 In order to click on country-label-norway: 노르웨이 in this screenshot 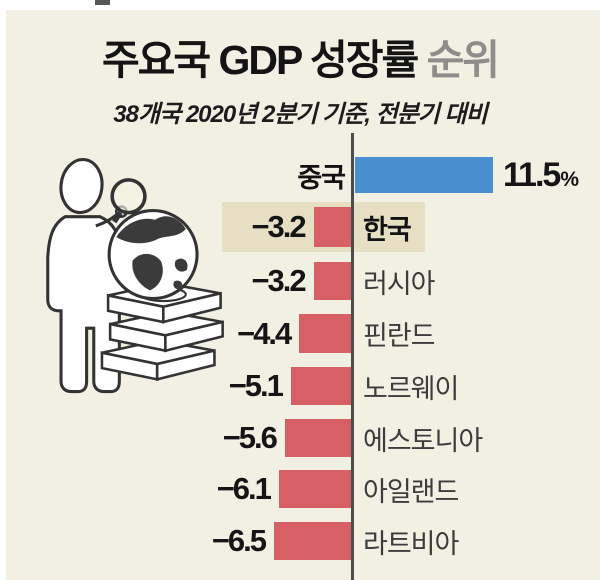, I will do `click(411, 388)`.